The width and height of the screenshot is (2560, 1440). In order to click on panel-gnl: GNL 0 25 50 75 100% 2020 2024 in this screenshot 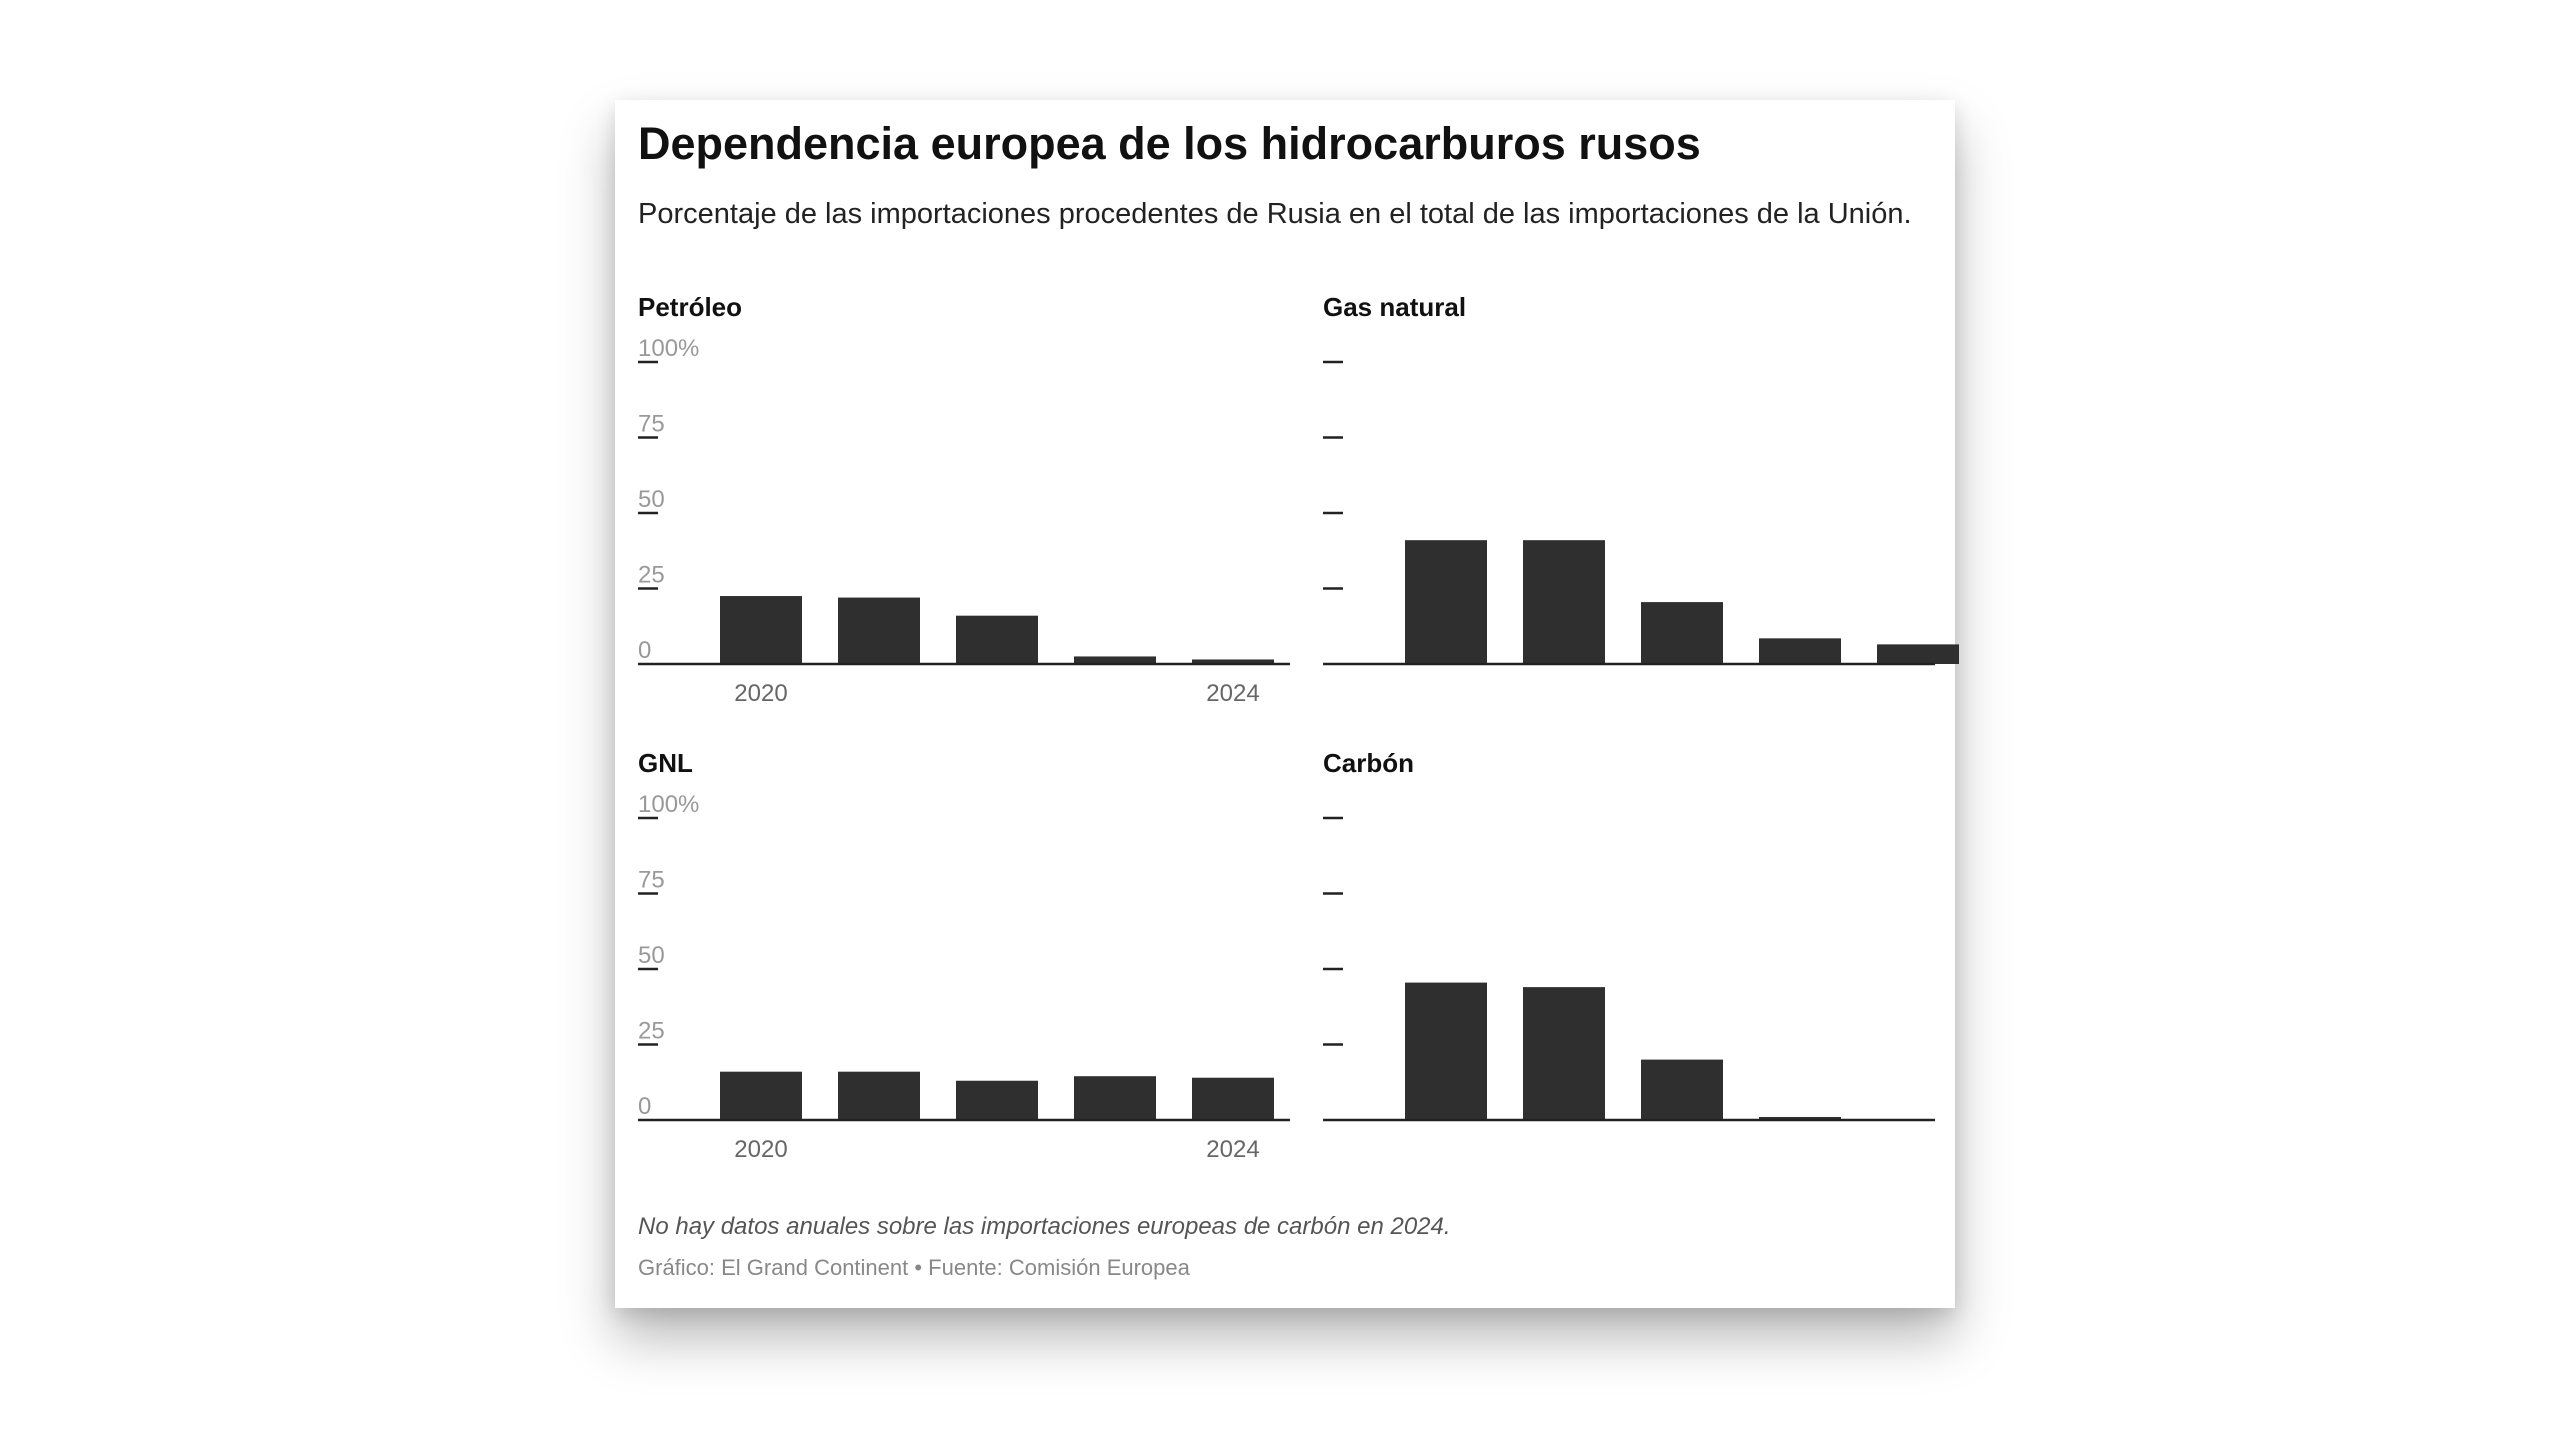, I will do `click(968, 968)`.